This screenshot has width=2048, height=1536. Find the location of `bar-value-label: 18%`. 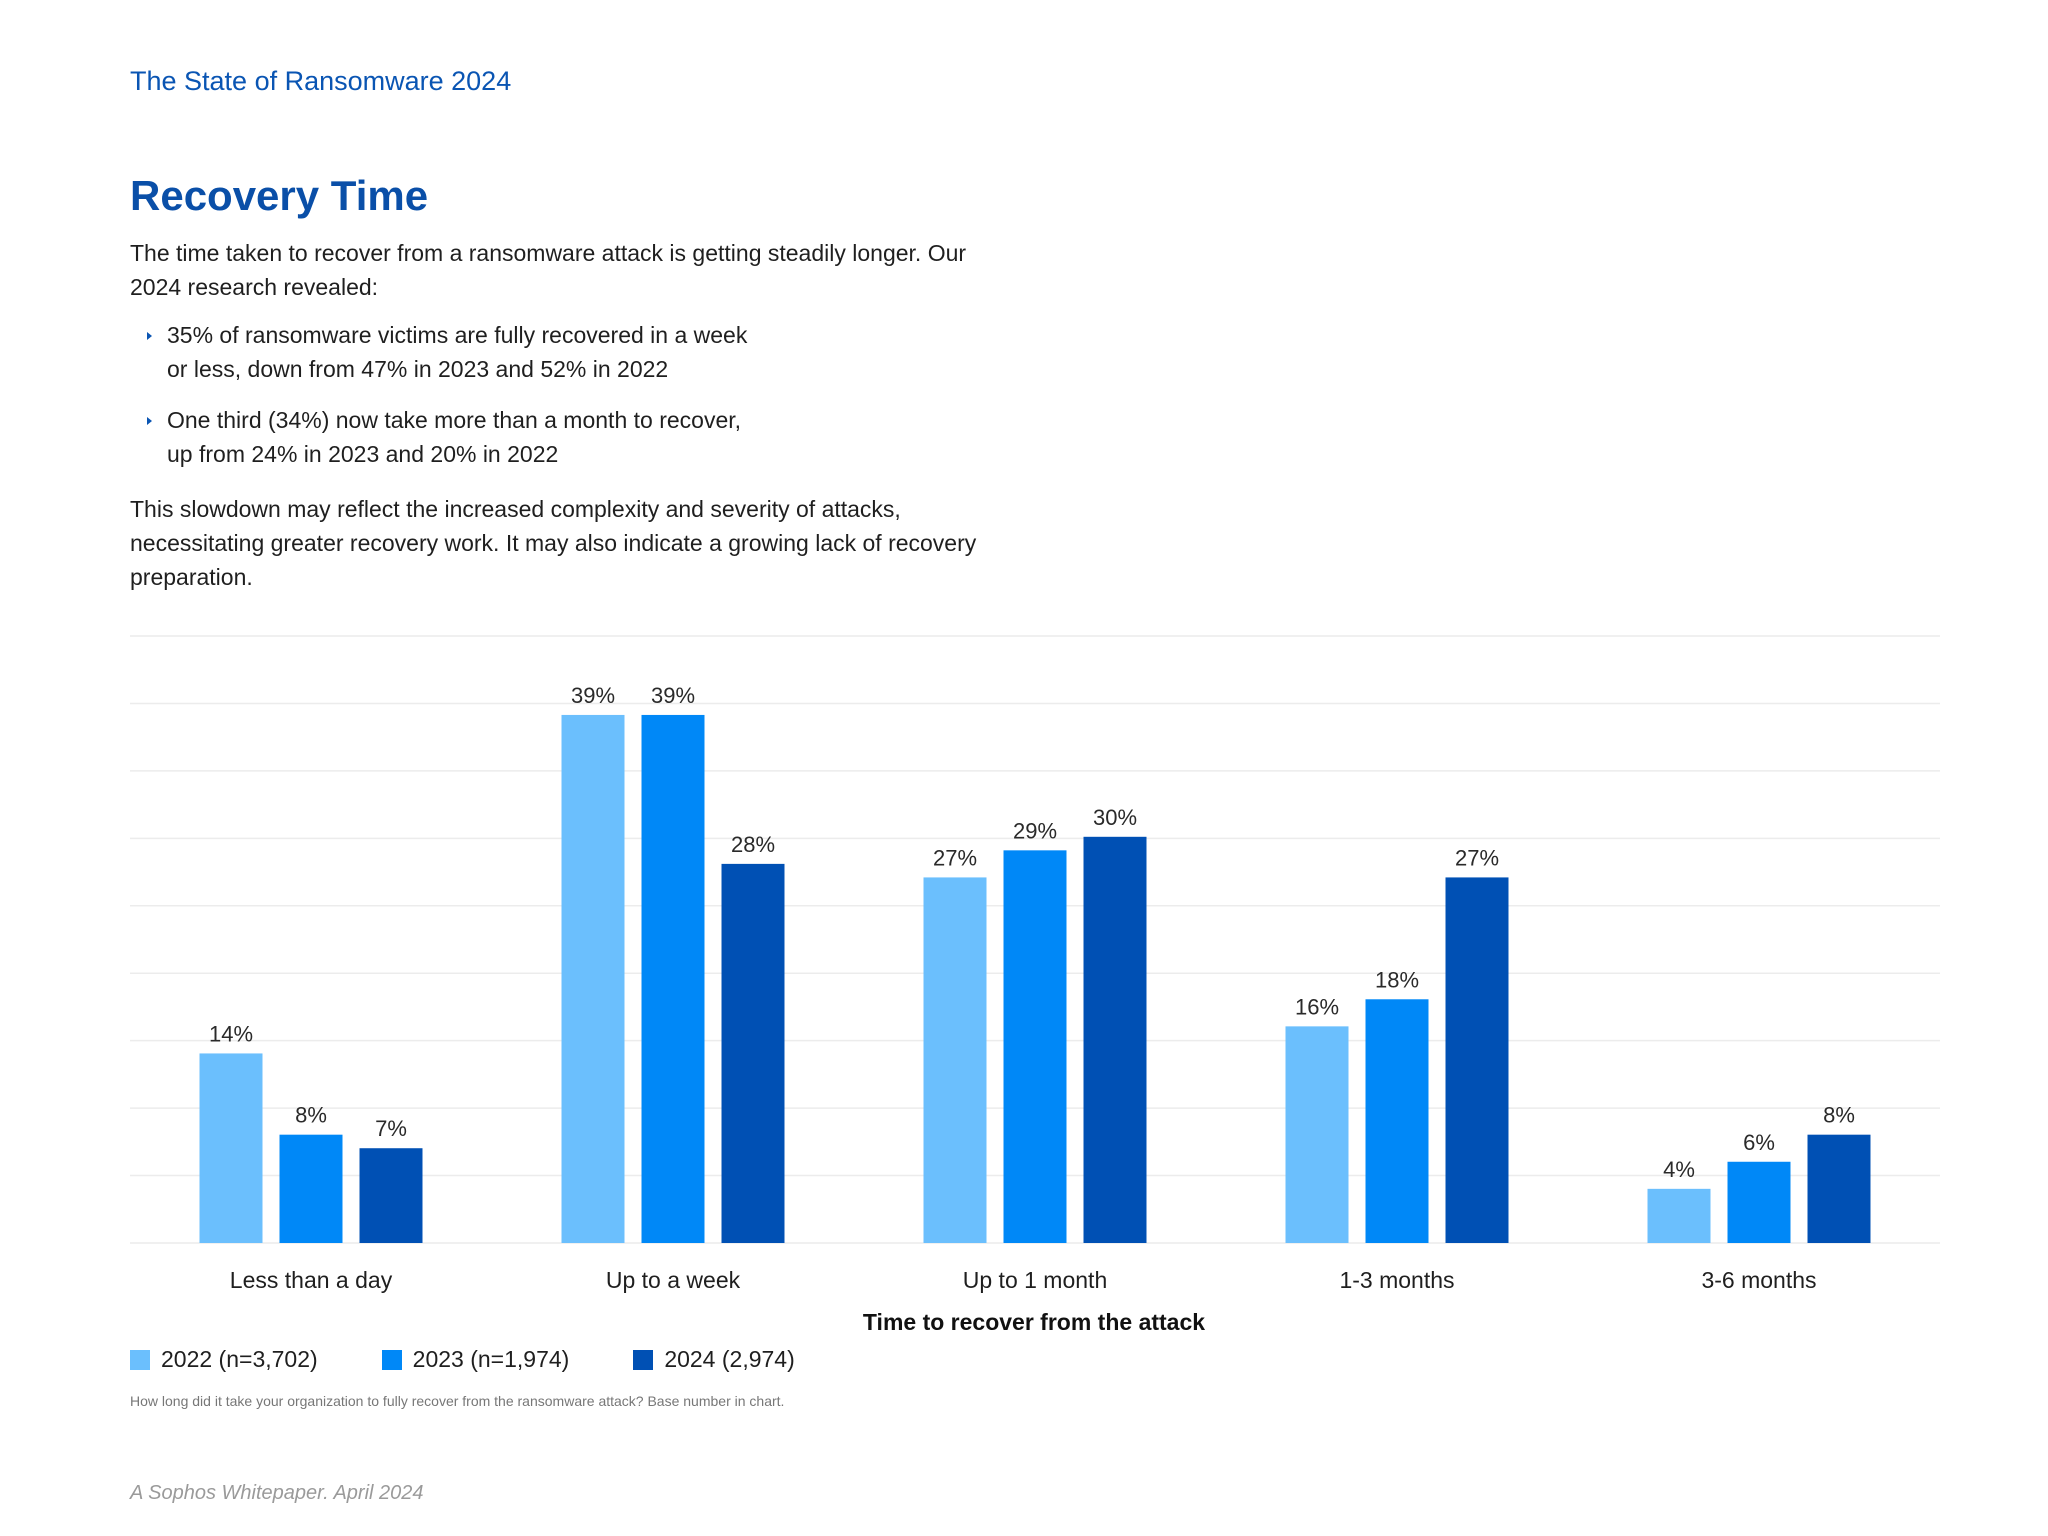

bar-value-label: 18% is located at coordinates (1397, 979).